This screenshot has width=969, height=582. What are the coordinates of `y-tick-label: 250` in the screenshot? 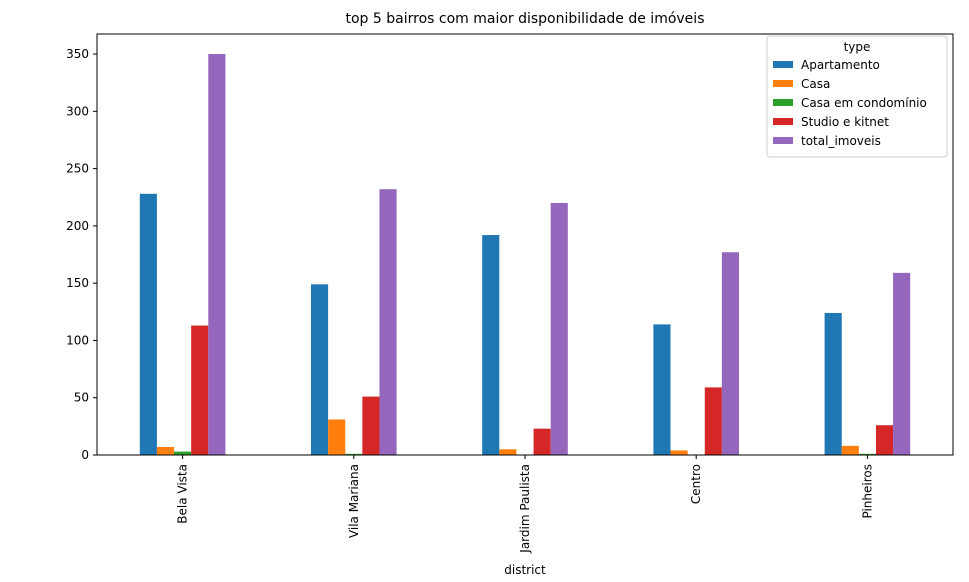 It's located at (77, 169).